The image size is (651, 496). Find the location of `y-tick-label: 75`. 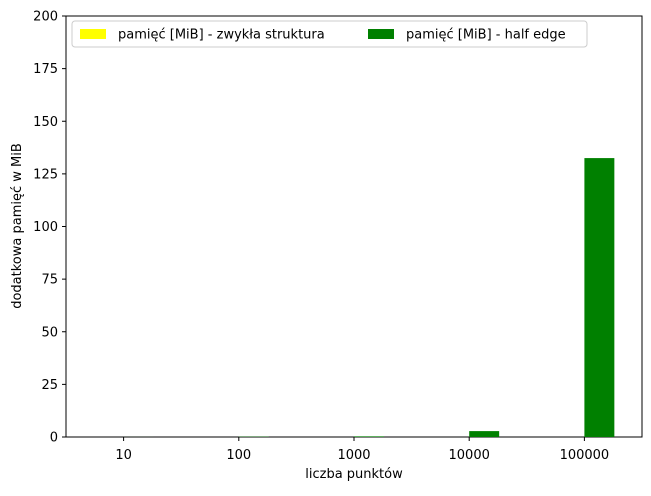

y-tick-label: 75 is located at coordinates (49, 280).